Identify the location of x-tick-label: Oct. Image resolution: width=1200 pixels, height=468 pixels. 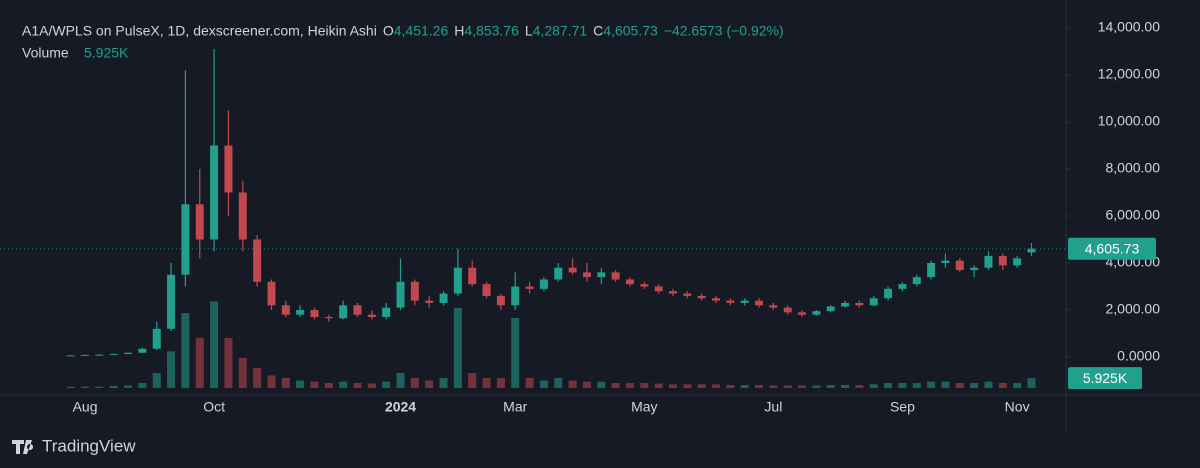
(214, 407).